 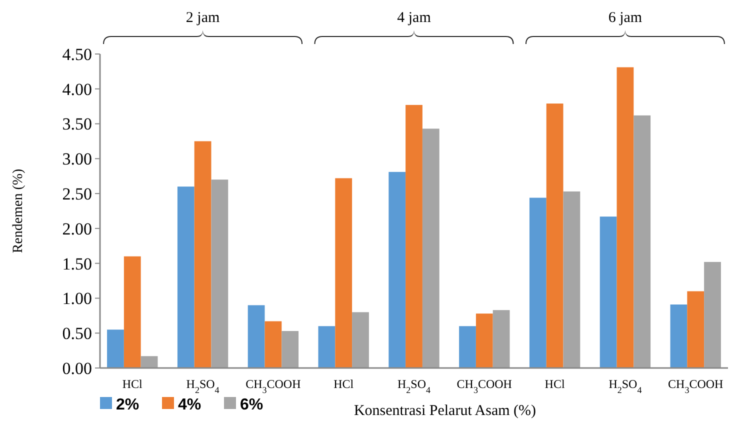 I want to click on y-tick-label: 1.50, so click(x=77, y=264).